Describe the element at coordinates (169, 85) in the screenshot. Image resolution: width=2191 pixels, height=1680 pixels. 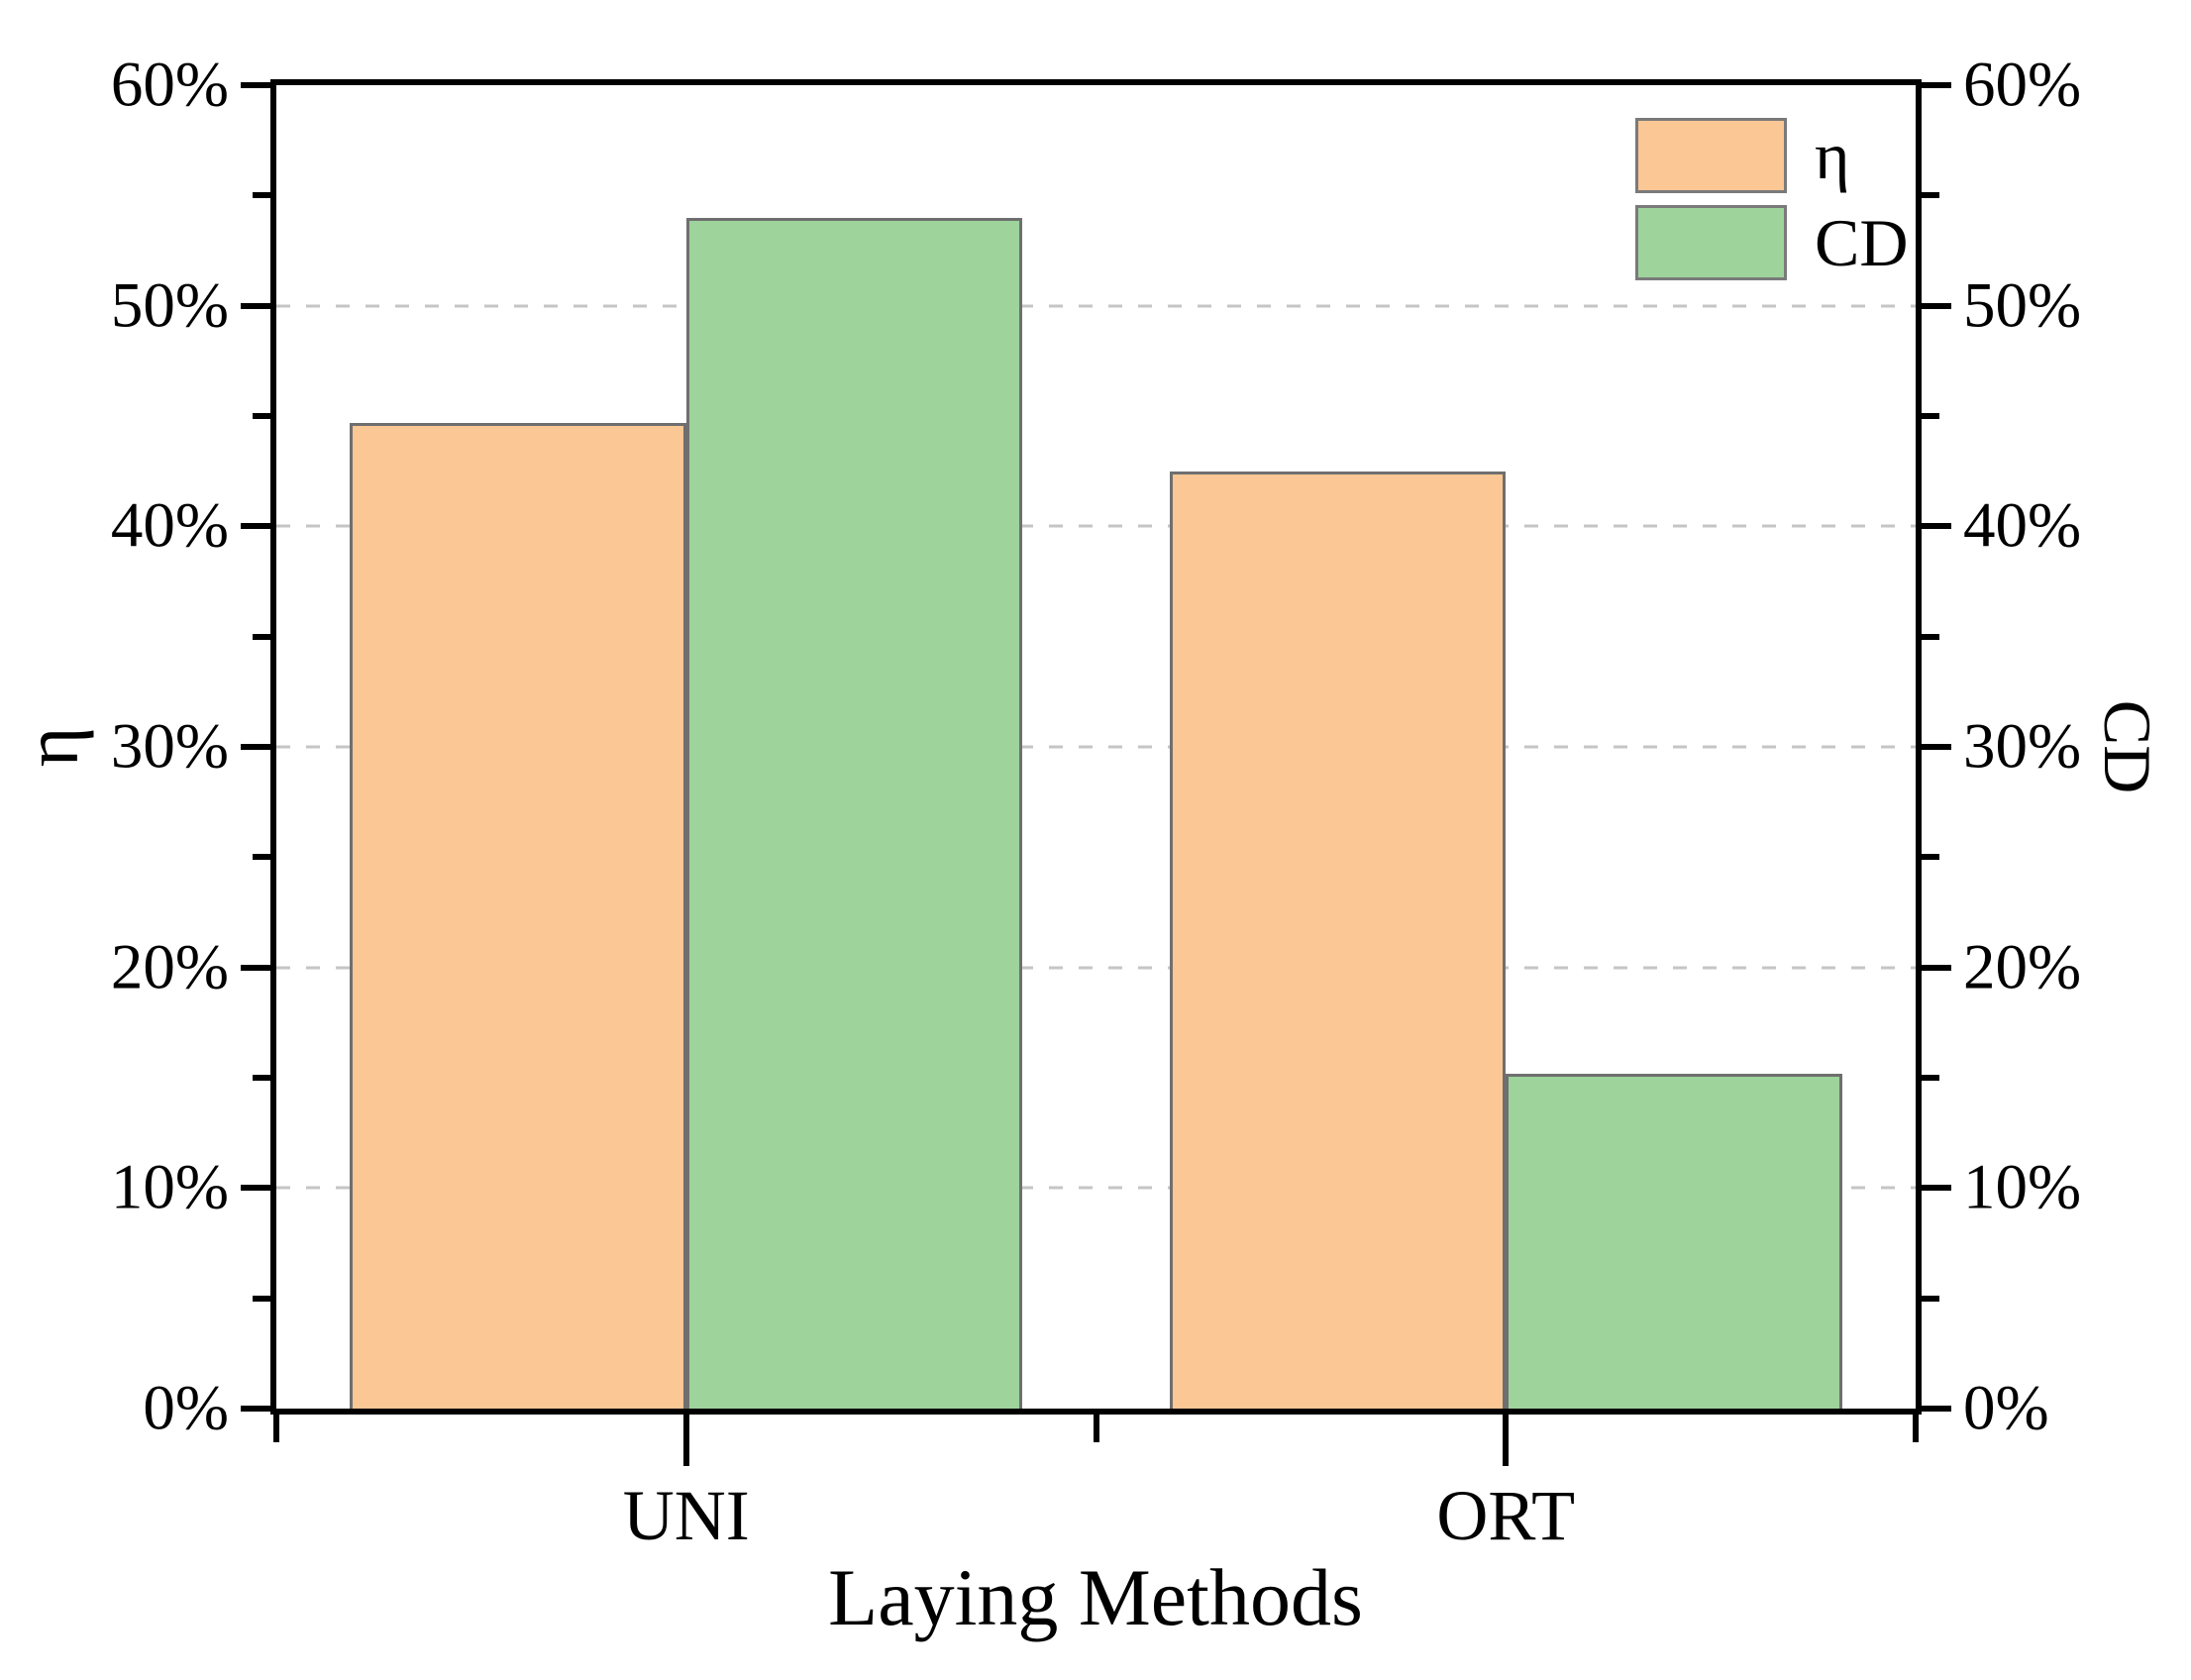
I see `y-left-tick-label-60: 60%` at that location.